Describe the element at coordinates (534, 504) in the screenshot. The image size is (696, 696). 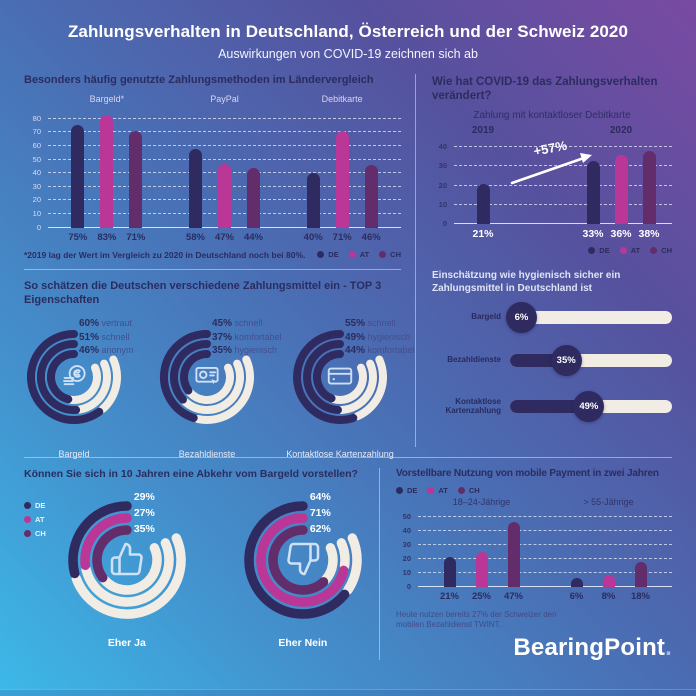
I see `group-labels-row: 18–24-Jährige > 55-Jährige` at that location.